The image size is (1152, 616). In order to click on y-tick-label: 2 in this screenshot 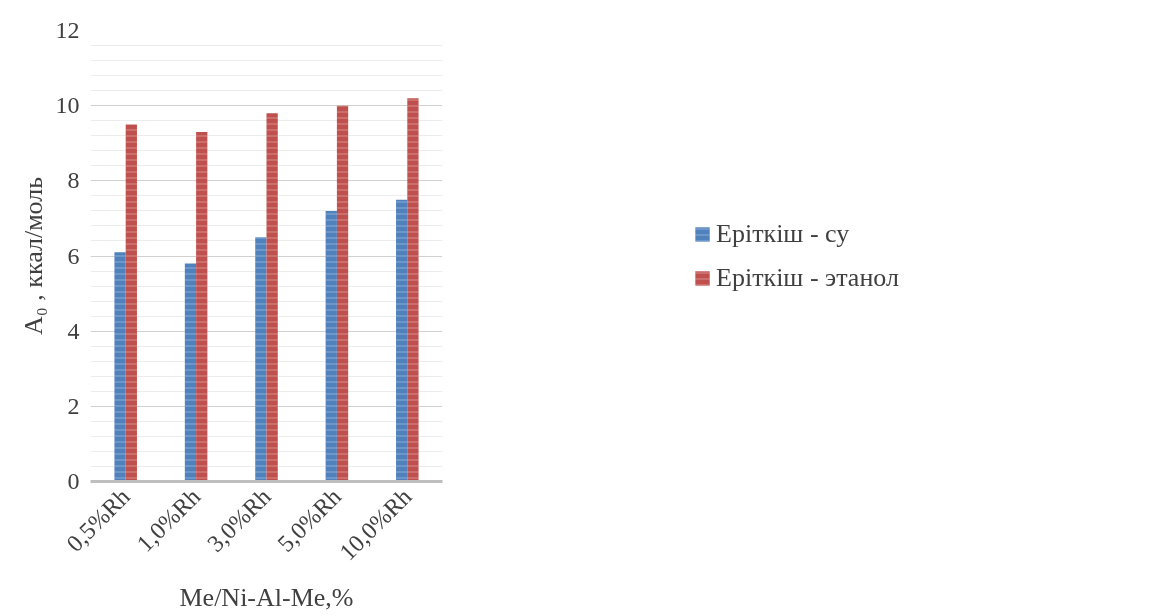, I will do `click(73, 405)`.